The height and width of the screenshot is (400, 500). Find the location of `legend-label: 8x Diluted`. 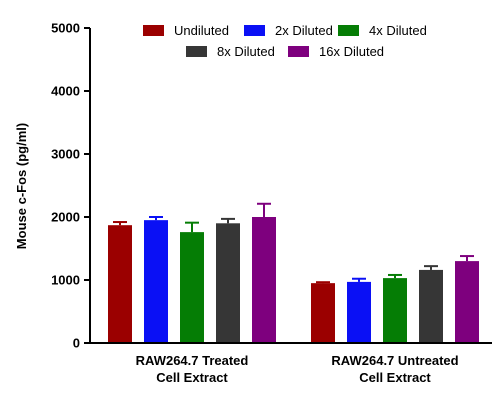

legend-label: 8x Diluted is located at coordinates (246, 51).